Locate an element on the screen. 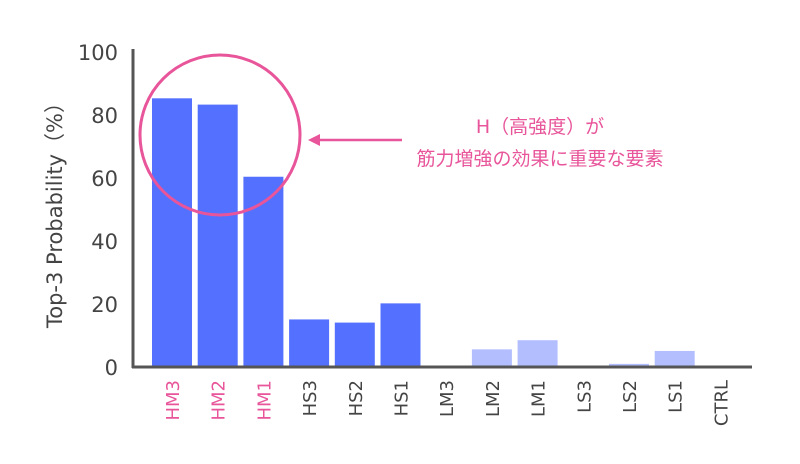  bar-hm2 is located at coordinates (217, 235).